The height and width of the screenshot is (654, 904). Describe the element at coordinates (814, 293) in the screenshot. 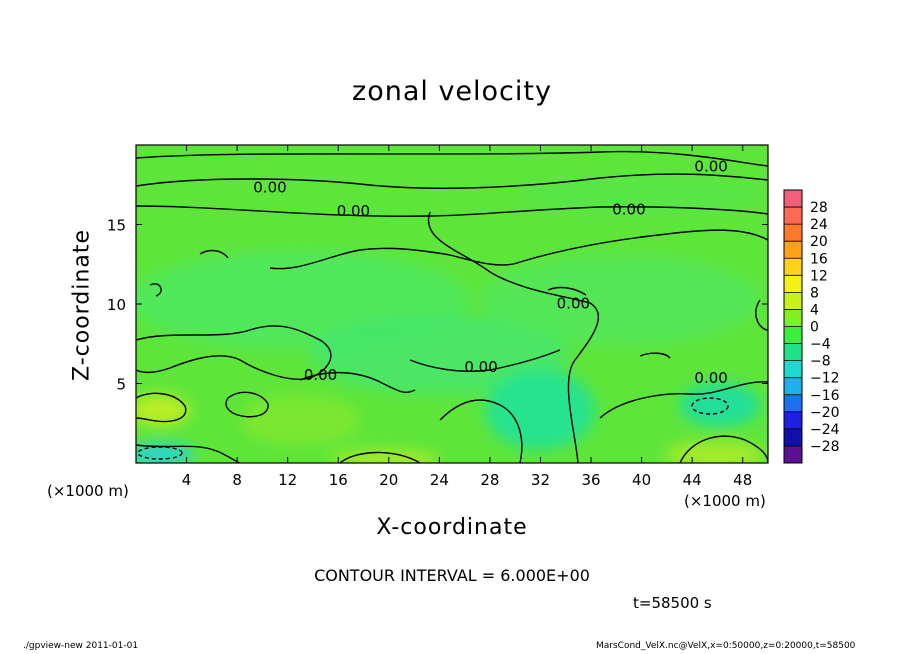

I see `colorbar-label: 8` at that location.